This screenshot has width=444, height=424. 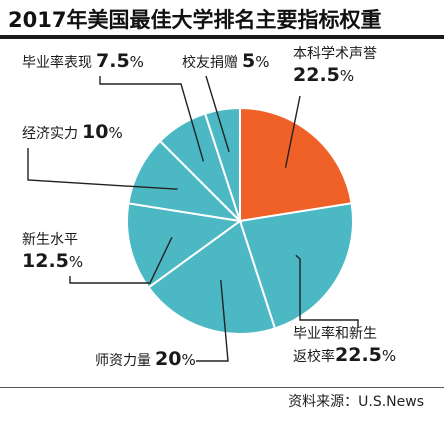 I want to click on slice-label-faculty: 师资力量 20%, so click(x=145, y=360).